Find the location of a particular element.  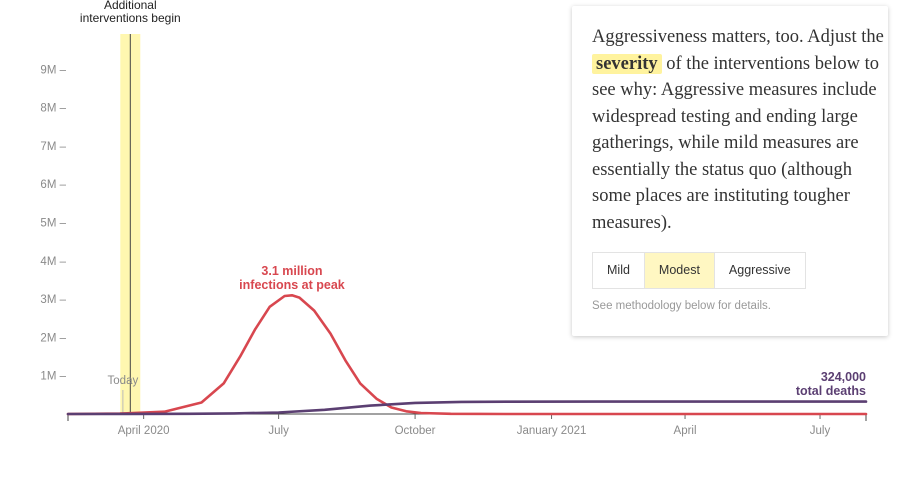

y-tick-label: 9M – is located at coordinates (53, 70).